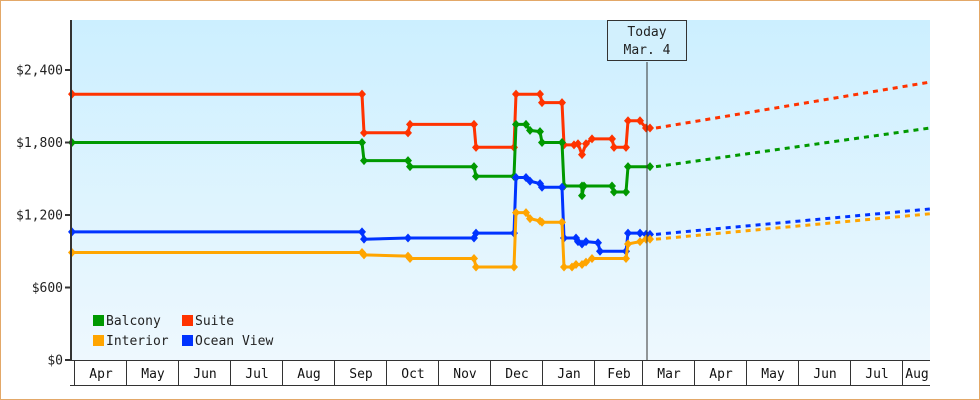 The image size is (980, 400). I want to click on month-label: Dec, so click(516, 374).